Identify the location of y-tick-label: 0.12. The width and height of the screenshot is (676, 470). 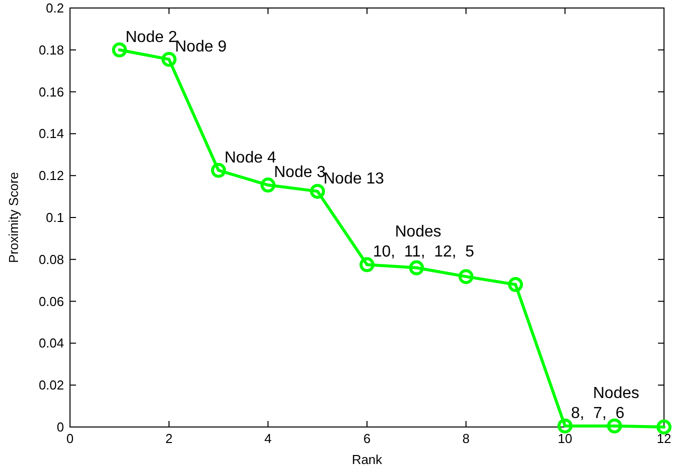
(51, 176).